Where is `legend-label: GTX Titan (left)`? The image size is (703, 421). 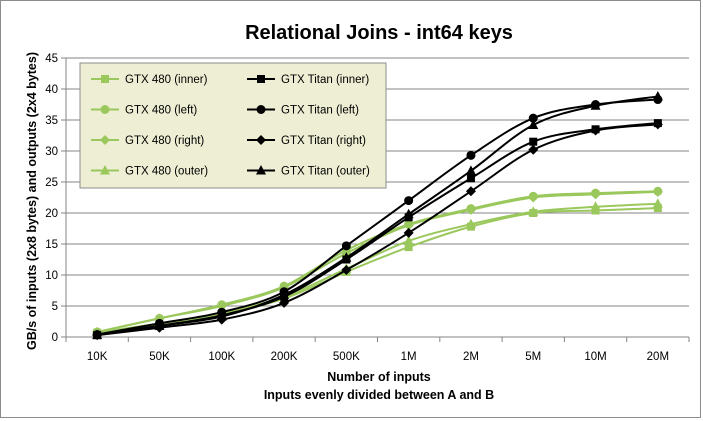
legend-label: GTX Titan (left) is located at coordinates (320, 111).